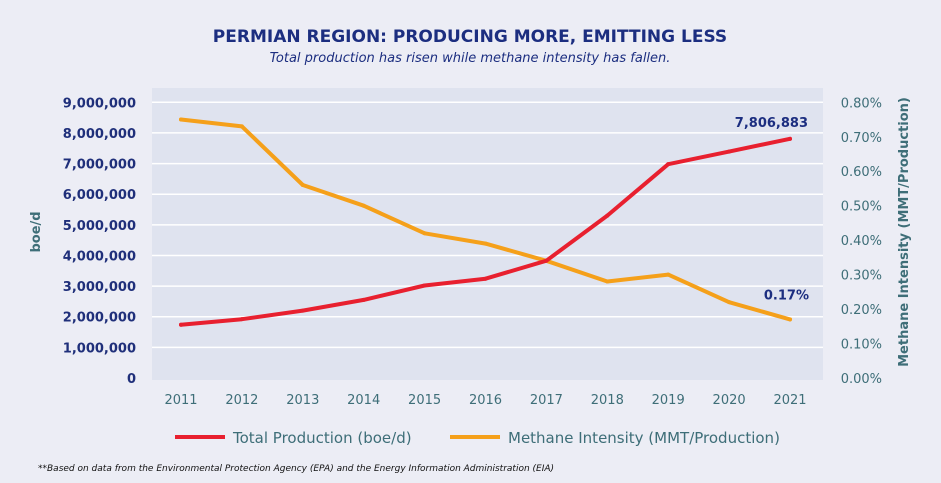 This screenshot has width=941, height=483. I want to click on right-tick-label: 0.00%, so click(861, 379).